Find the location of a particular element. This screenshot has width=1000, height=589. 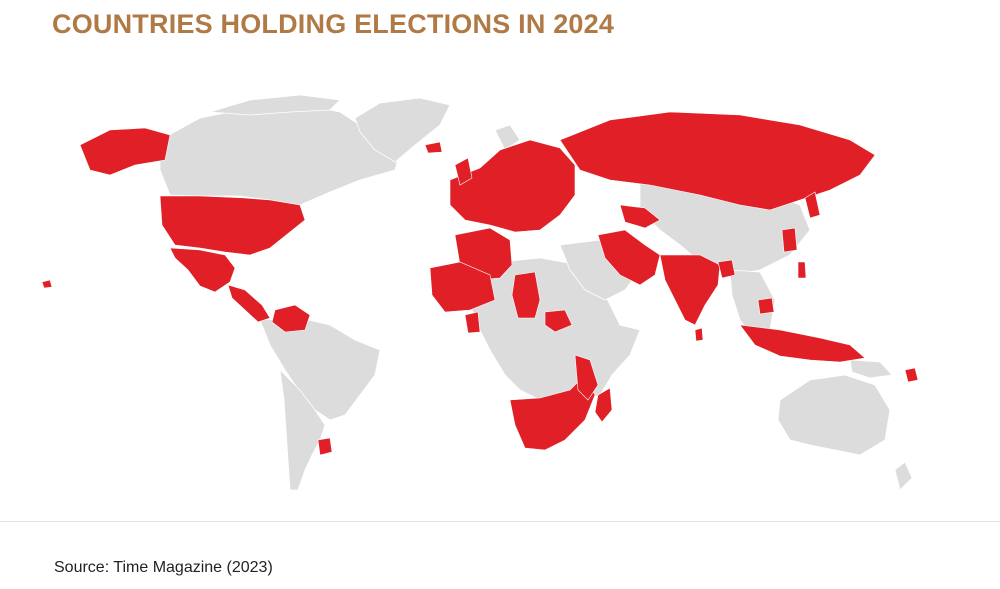

country-mexico is located at coordinates (202, 270).